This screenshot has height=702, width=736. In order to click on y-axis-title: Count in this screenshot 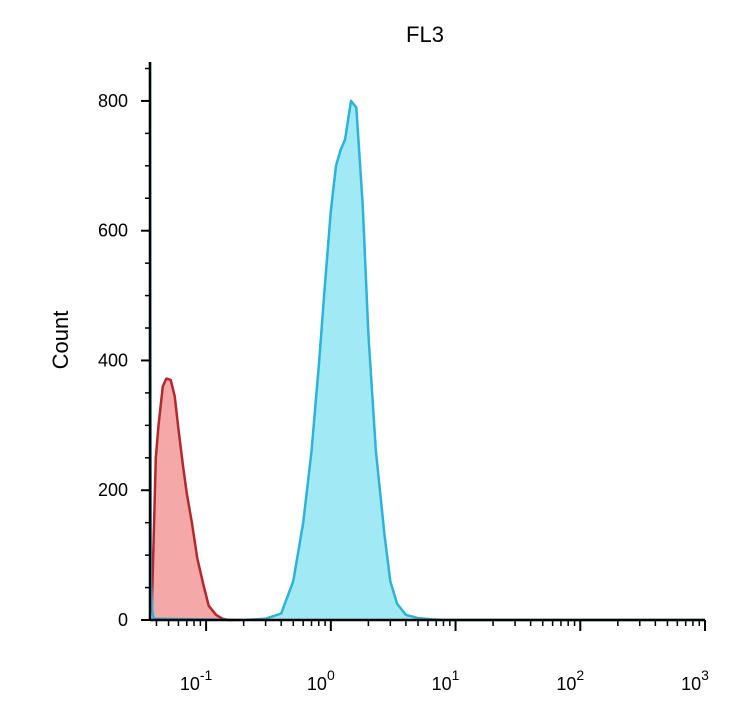, I will do `click(60, 340)`.